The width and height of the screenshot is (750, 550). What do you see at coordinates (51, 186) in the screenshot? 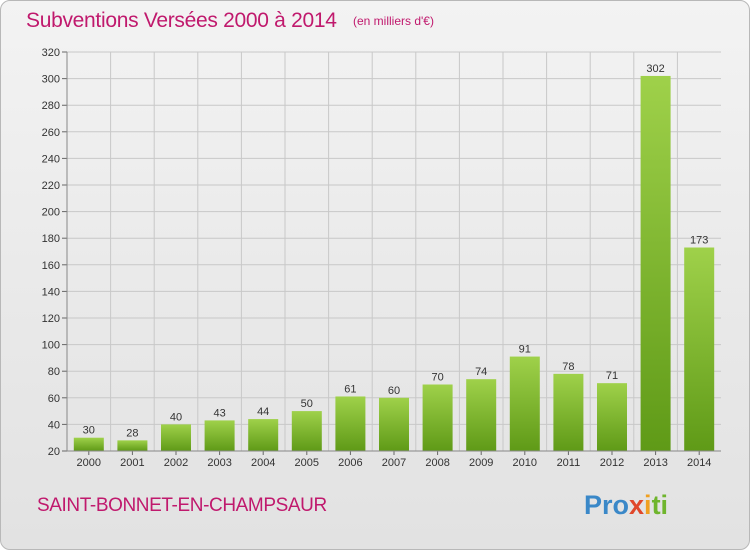
I see `y-tick-label: 220` at bounding box center [51, 186].